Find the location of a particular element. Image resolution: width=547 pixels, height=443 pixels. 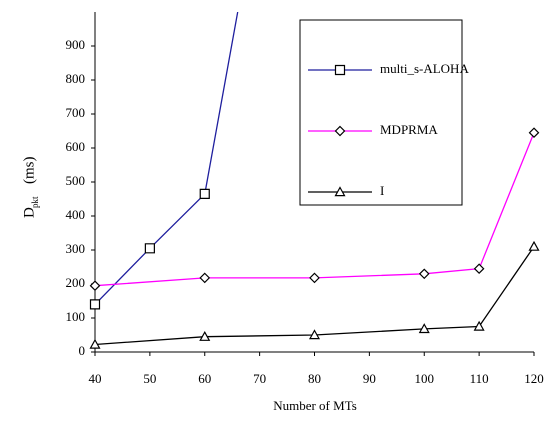

x-tick-label: 100 is located at coordinates (425, 378).